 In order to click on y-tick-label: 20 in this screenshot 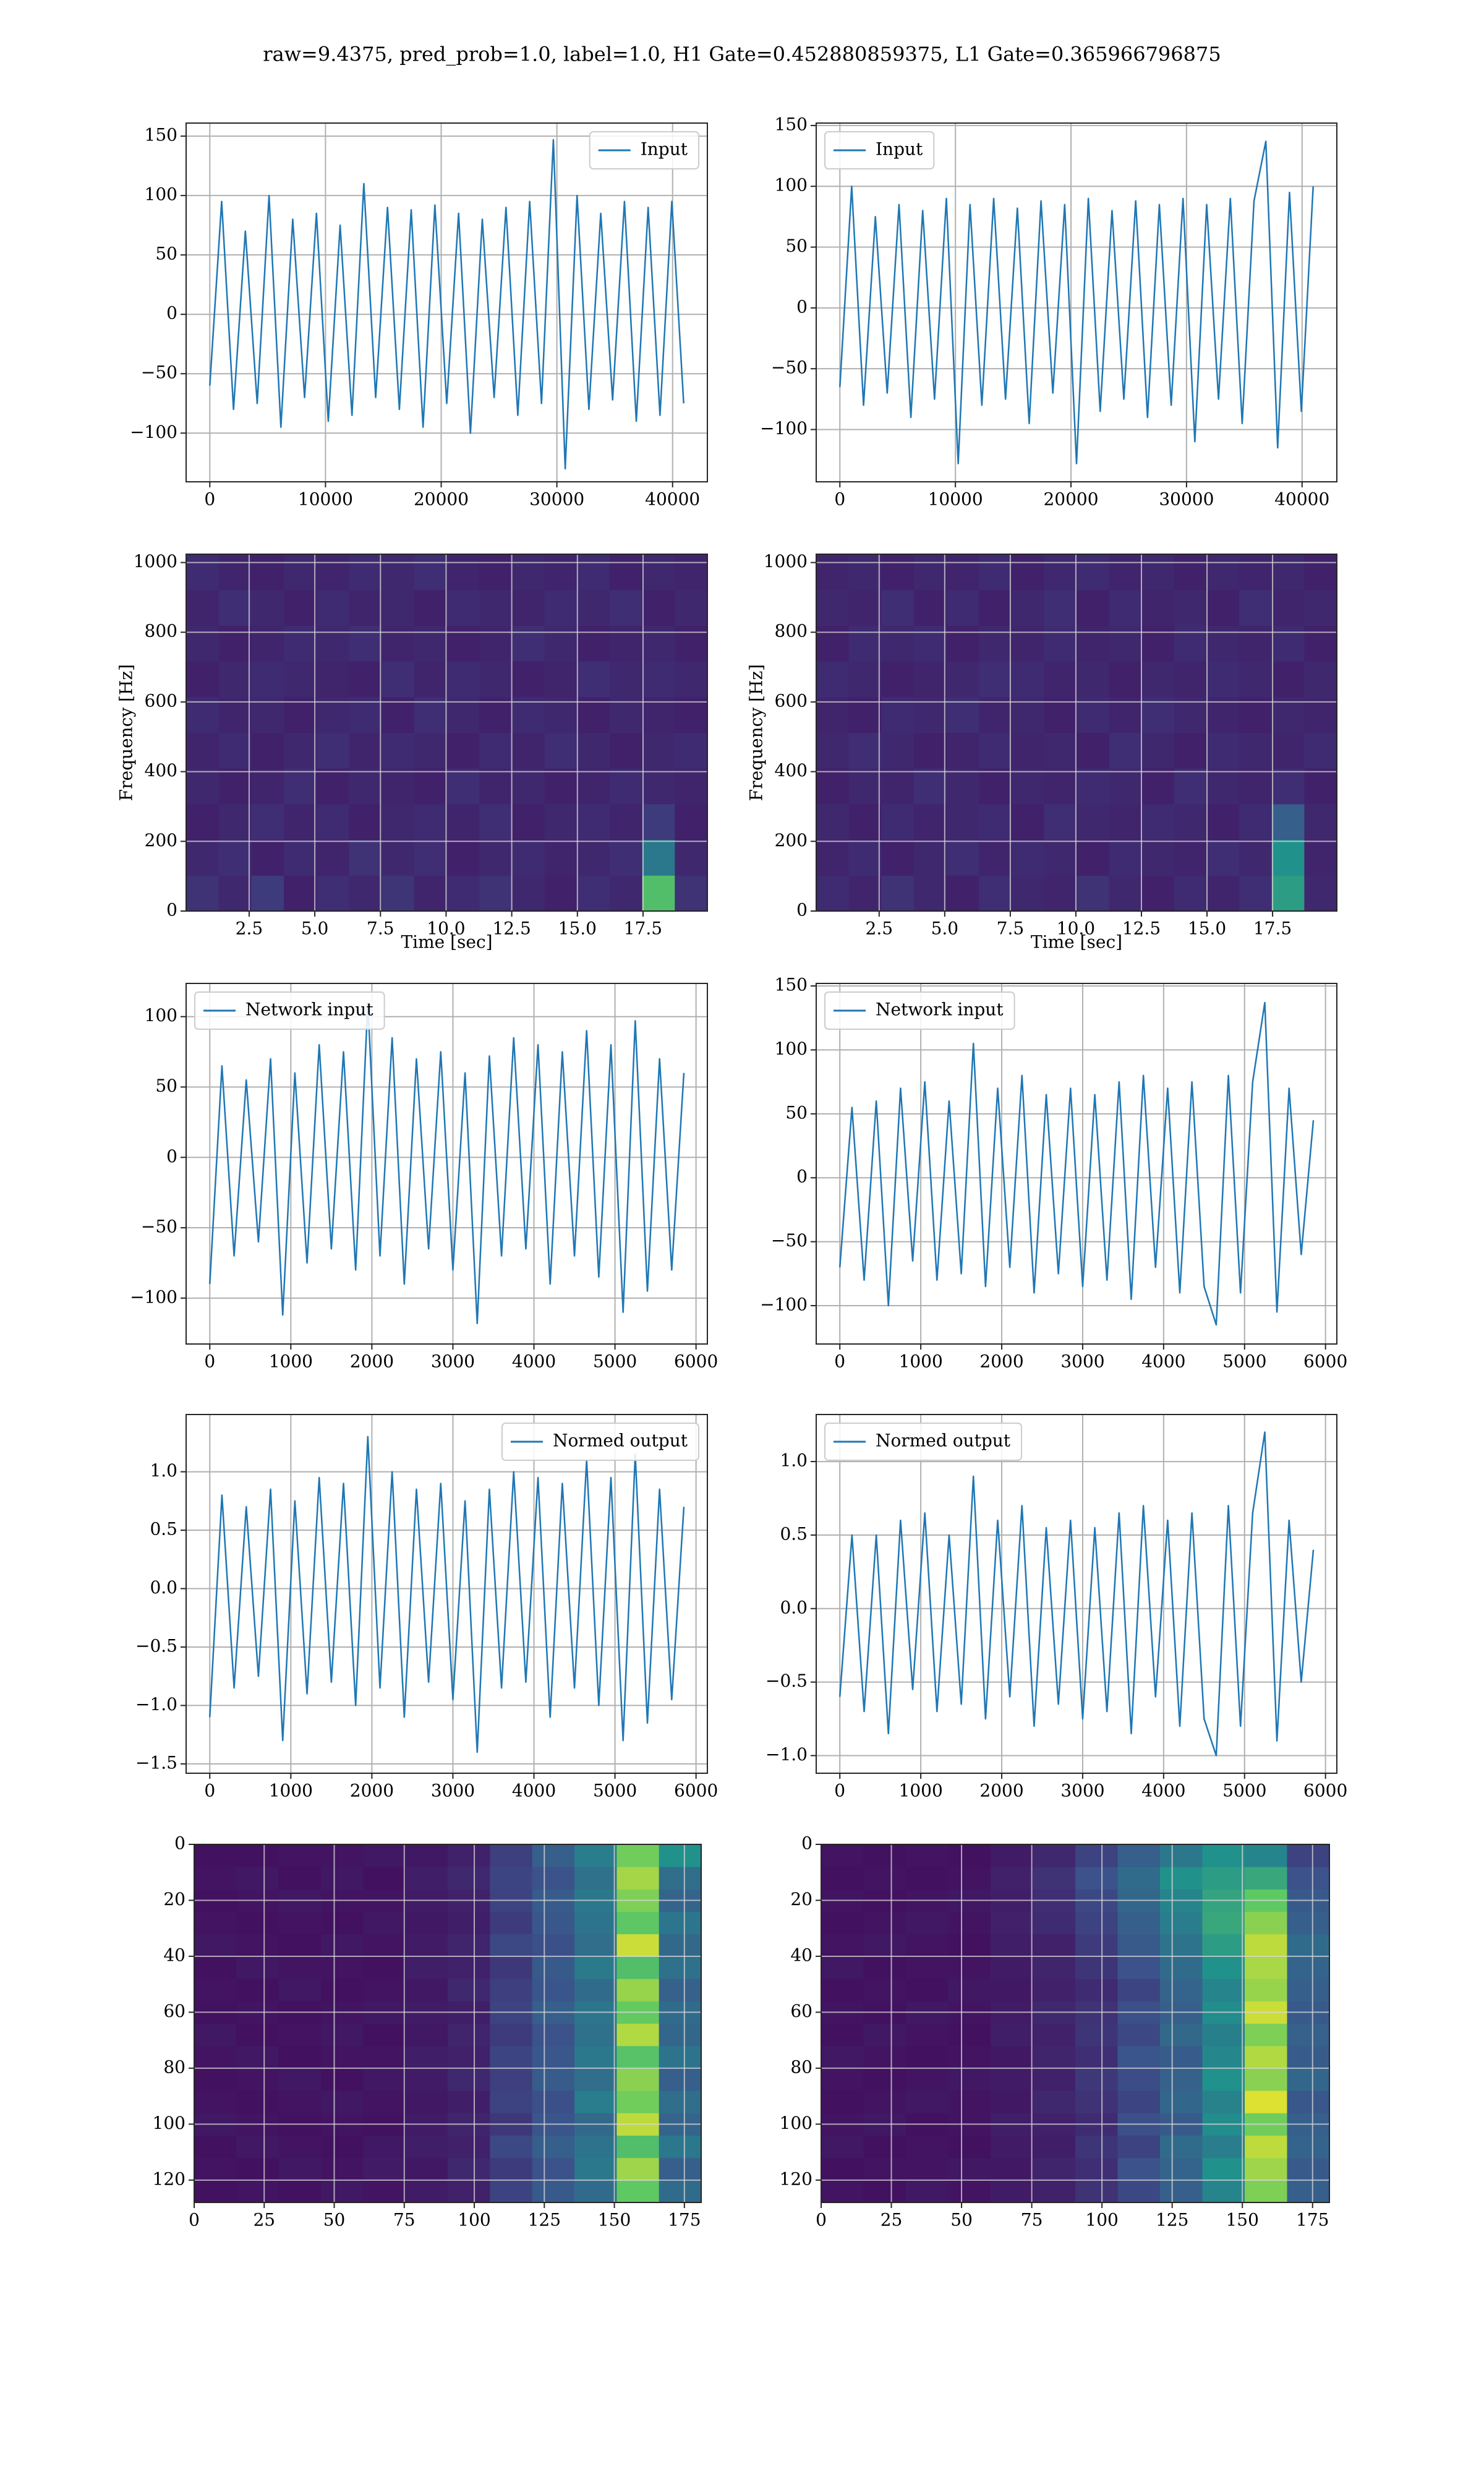, I will do `click(801, 1899)`.